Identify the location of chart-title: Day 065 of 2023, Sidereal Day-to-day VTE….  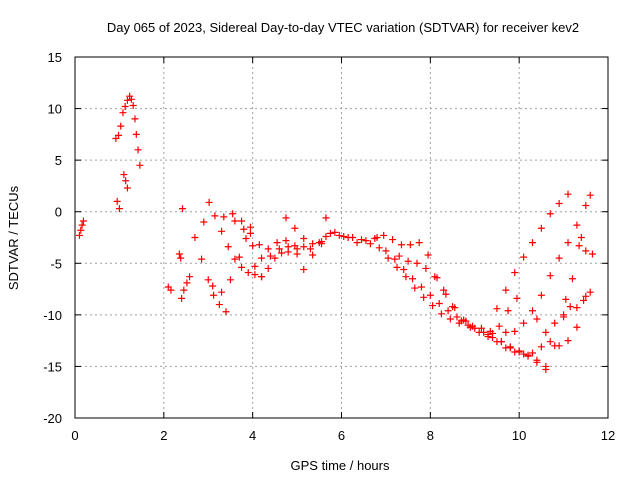
(343, 27).